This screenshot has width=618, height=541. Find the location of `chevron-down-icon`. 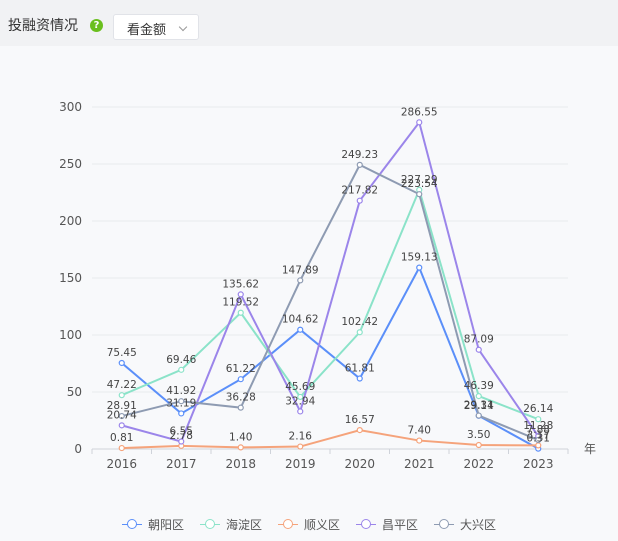

chevron-down-icon is located at coordinates (183, 27).